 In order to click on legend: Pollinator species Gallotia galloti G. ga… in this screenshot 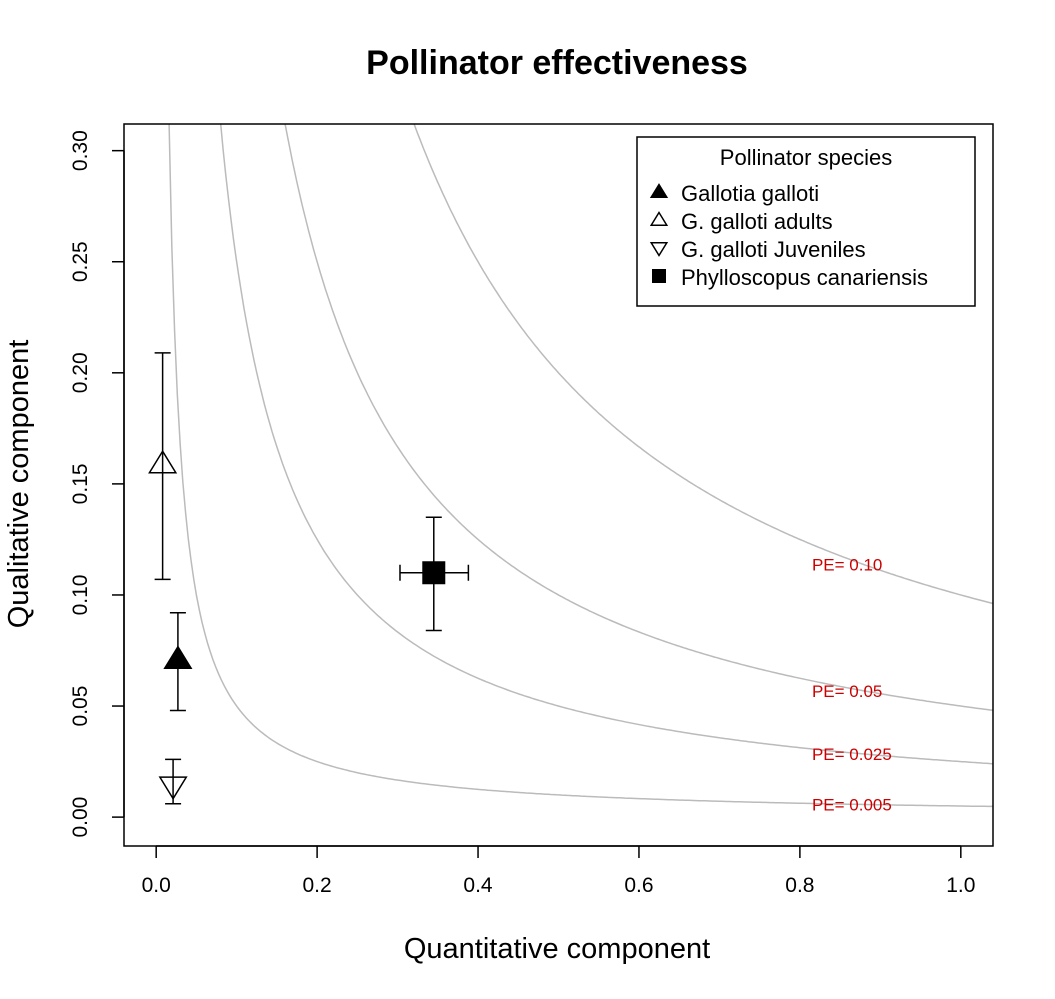, I will do `click(806, 221)`.